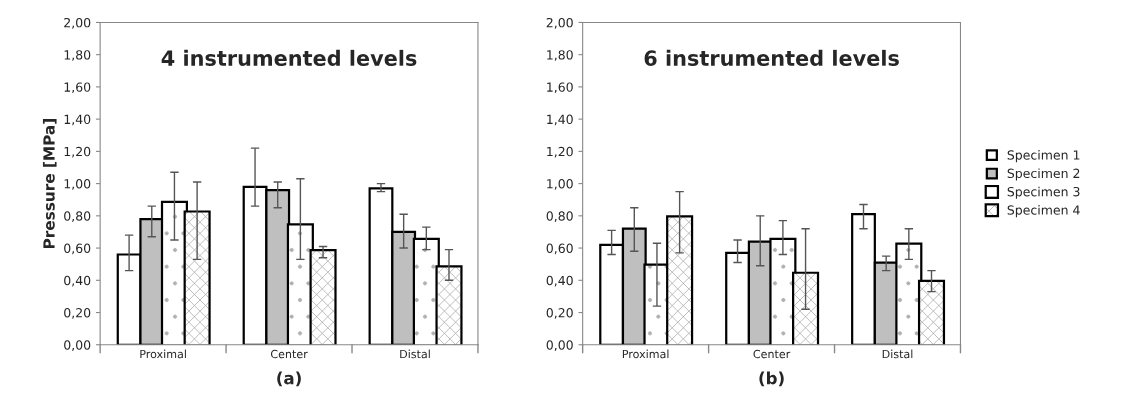 Image resolution: width=1138 pixels, height=408 pixels. What do you see at coordinates (289, 379) in the screenshot?
I see `x-axis-title: (a)` at bounding box center [289, 379].